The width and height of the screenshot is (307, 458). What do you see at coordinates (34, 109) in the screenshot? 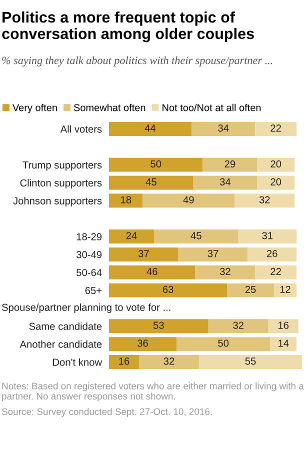
I see `legend-label: Very often` at bounding box center [34, 109].